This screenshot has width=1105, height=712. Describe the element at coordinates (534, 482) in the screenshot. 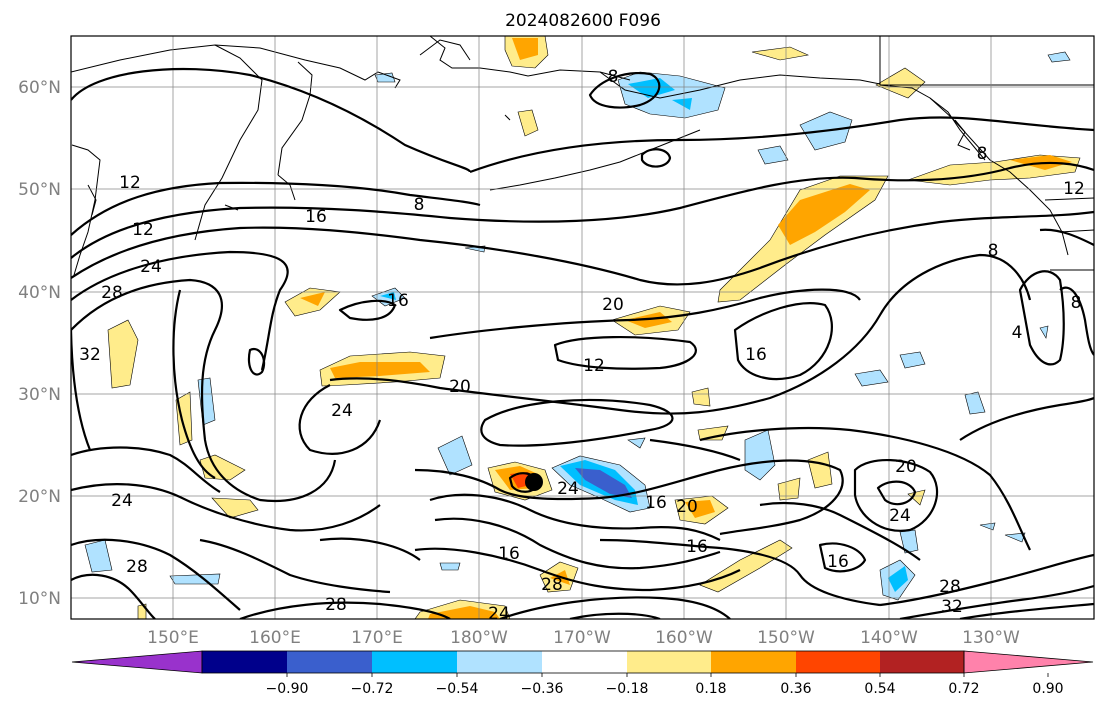

I see `storm-center-icon` at that location.